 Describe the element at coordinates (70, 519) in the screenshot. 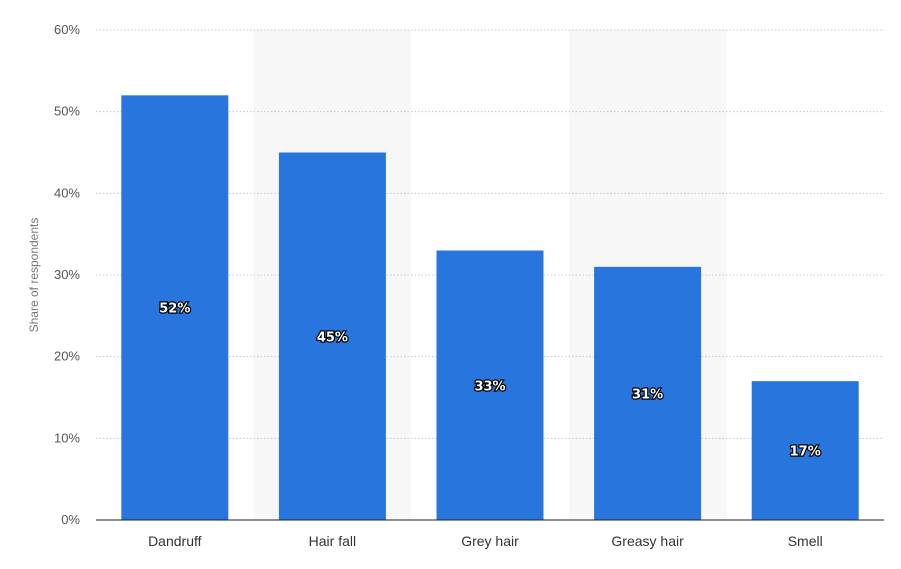

I see `y-tick-label: 0%` at that location.